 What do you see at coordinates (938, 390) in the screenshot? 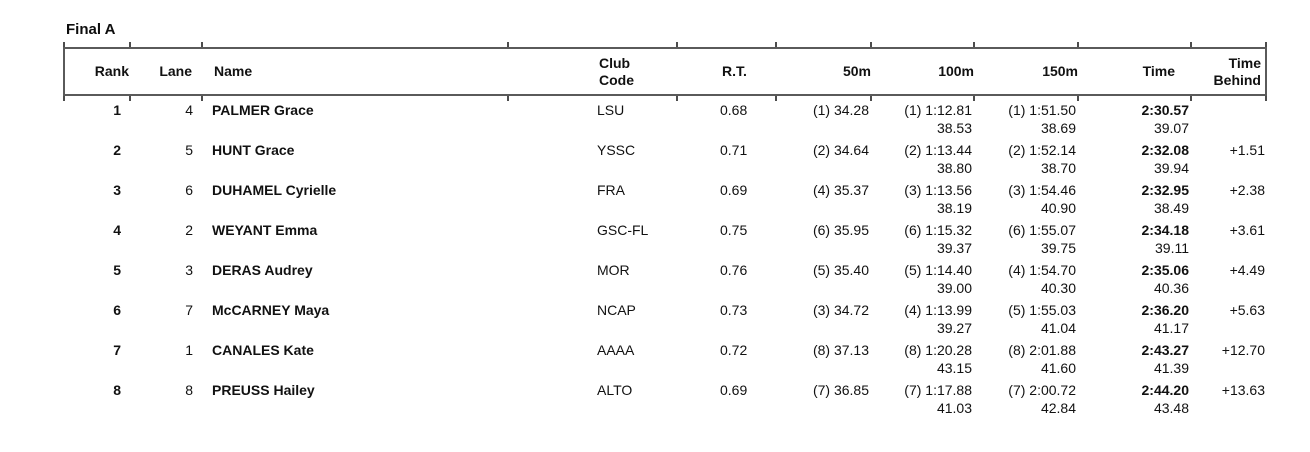
I see `split-100m-time: (7) 1:17.88` at bounding box center [938, 390].